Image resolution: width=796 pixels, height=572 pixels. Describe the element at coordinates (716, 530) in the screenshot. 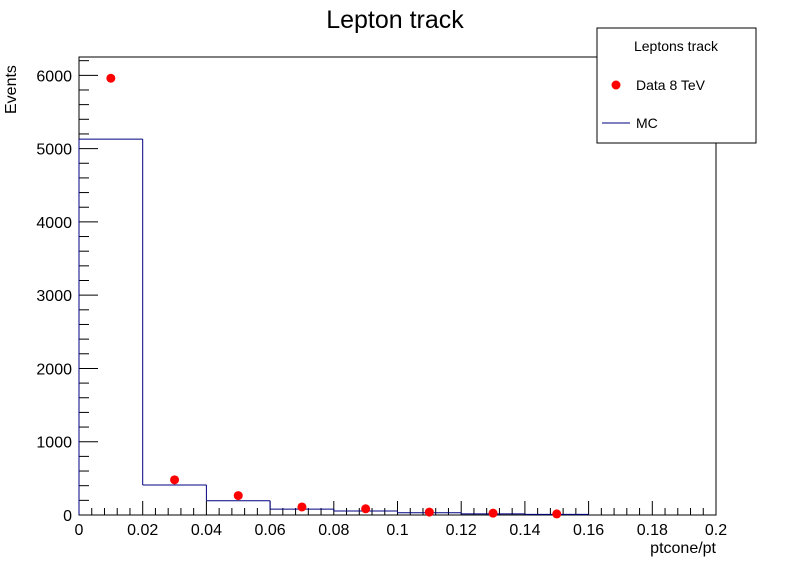

I see `x-tick-label: 0.2` at that location.